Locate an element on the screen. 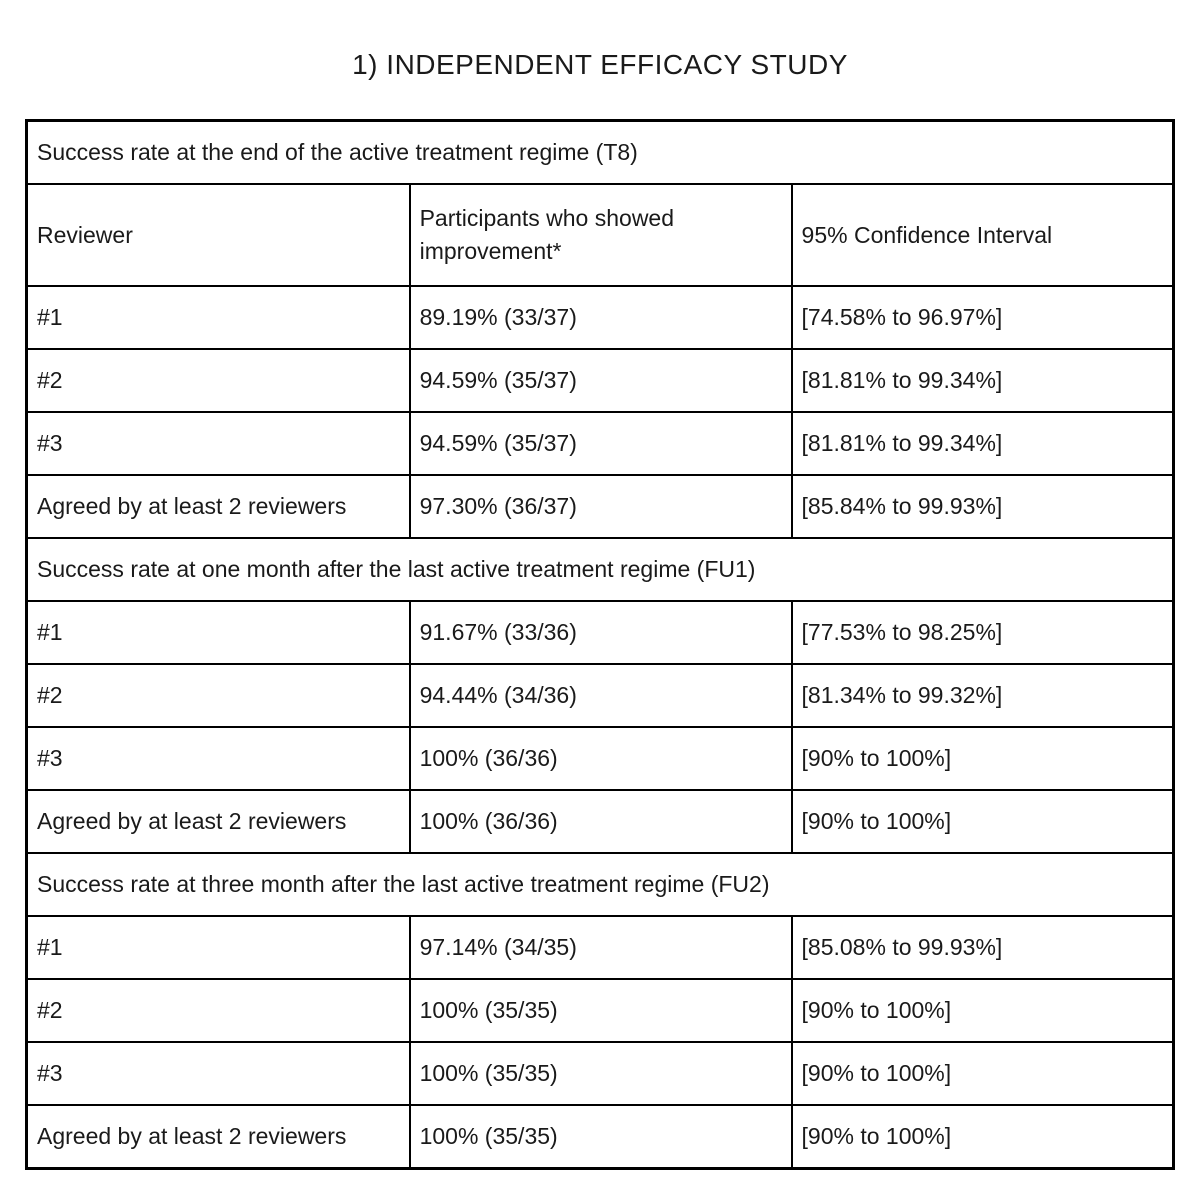 The height and width of the screenshot is (1200, 1200). cell-ci: [85.84% to 99.93%] is located at coordinates (982, 506).